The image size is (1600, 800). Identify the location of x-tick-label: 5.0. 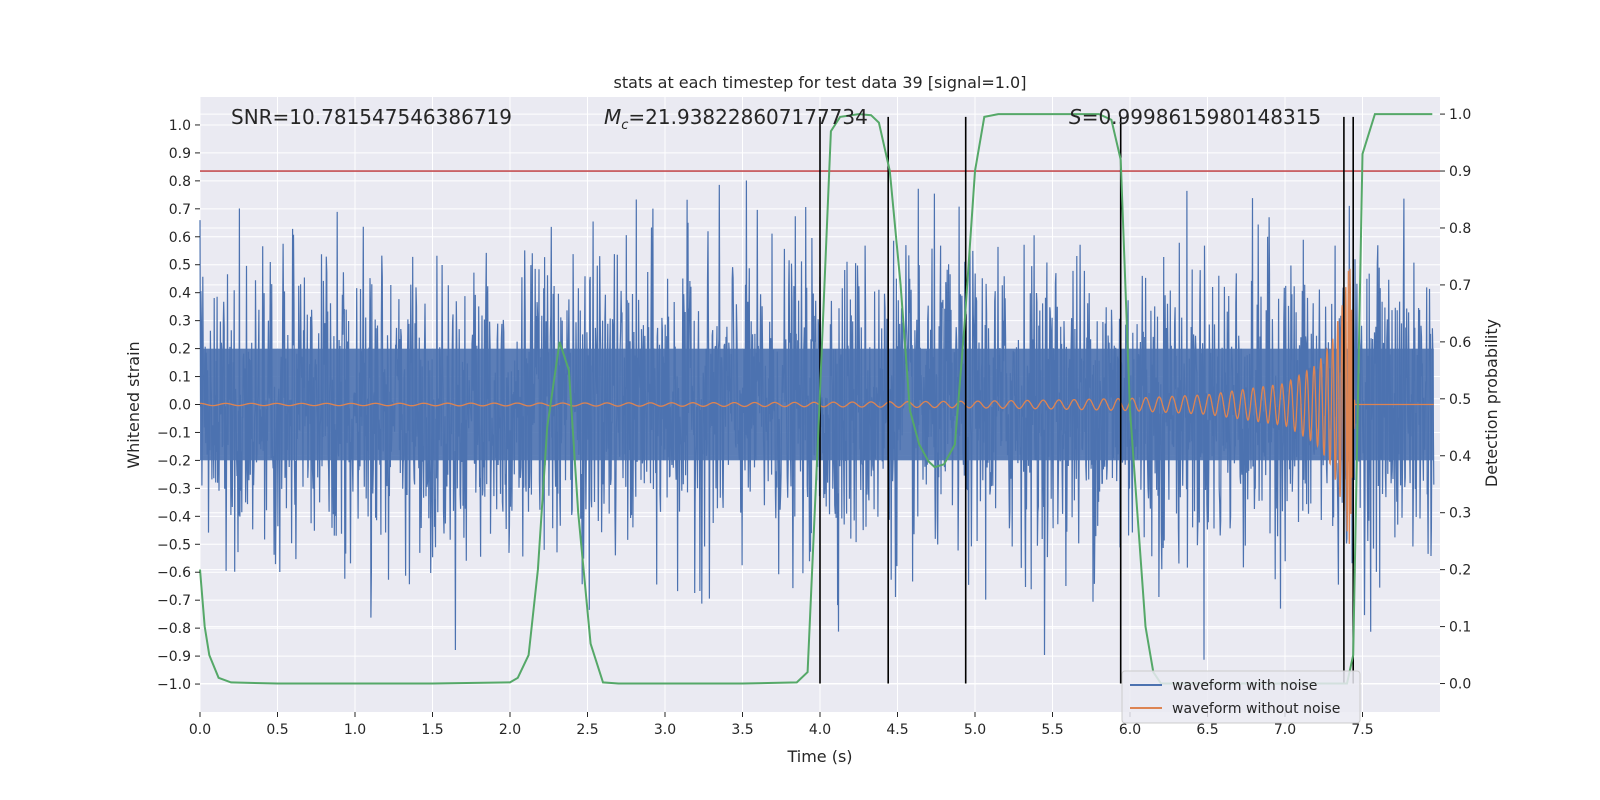
(975, 730).